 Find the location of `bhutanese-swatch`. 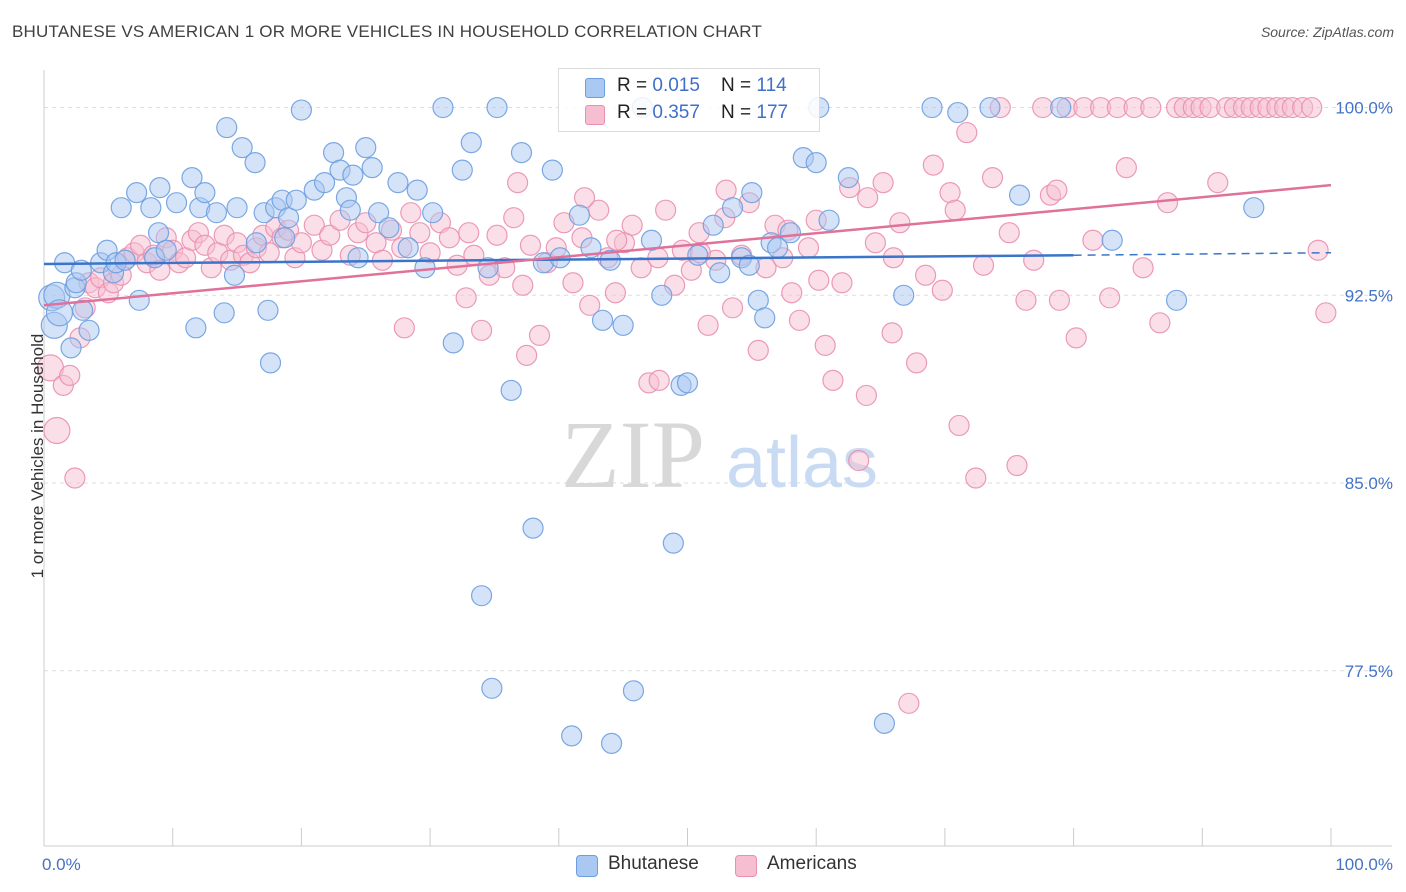

bhutanese-swatch is located at coordinates (595, 88).